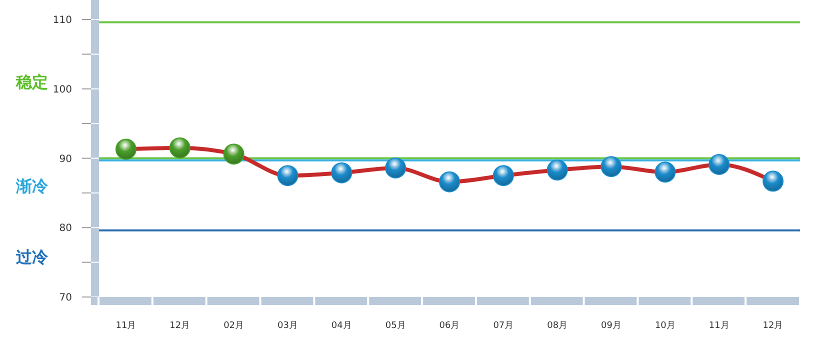 This screenshot has width=822, height=347. Describe the element at coordinates (65, 298) in the screenshot. I see `y-tick-label: 70` at that location.